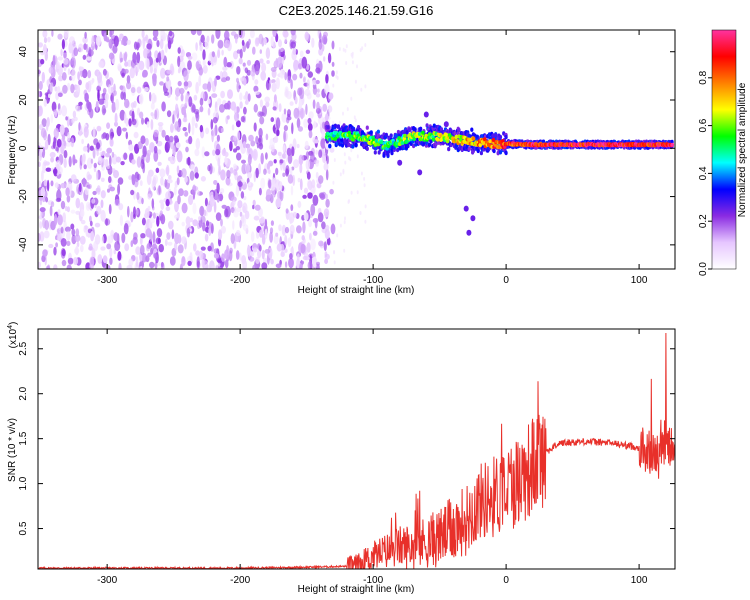  What do you see at coordinates (107, 280) in the screenshot?
I see `x-tick-label: -300` at bounding box center [107, 280].